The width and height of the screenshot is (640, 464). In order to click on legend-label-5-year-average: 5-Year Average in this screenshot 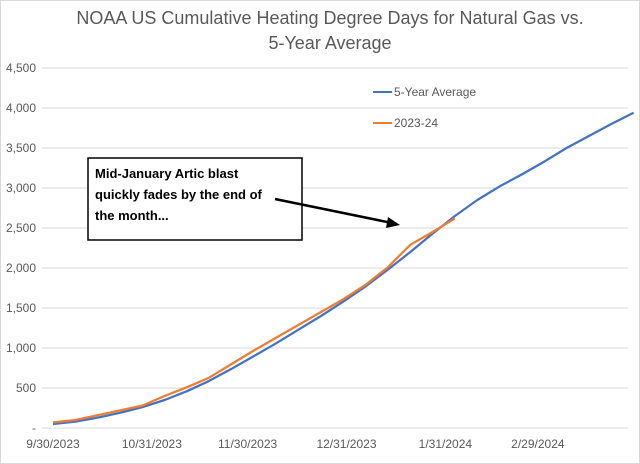, I will do `click(435, 92)`.